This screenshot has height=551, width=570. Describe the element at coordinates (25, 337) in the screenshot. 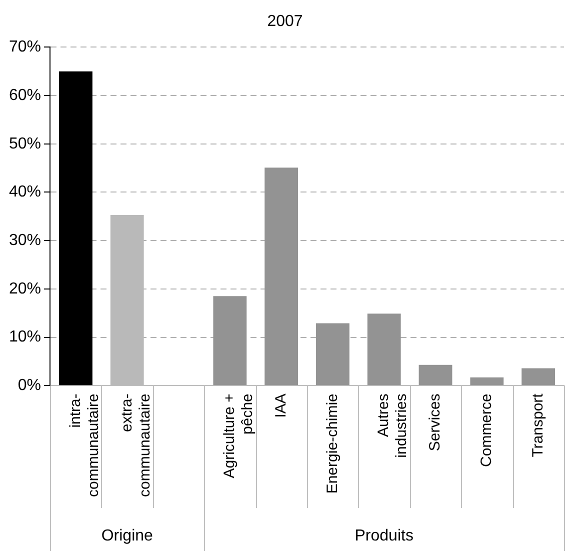

I see `y-tick-label: 10%` at that location.